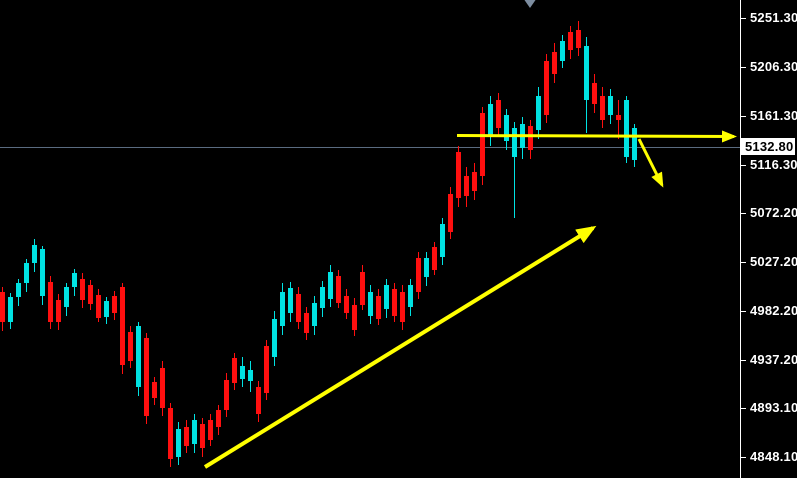 Image resolution: width=797 pixels, height=478 pixels. Describe the element at coordinates (773, 66) in the screenshot. I see `axis-price-label: 5206.30` at that location.